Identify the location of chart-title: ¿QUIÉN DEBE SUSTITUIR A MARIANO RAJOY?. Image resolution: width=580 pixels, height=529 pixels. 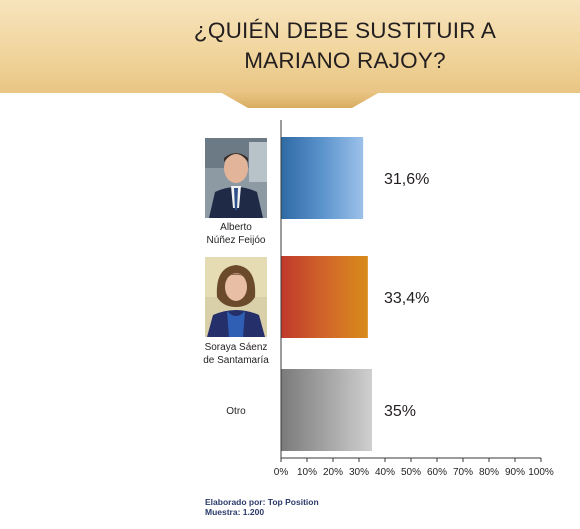
(345, 46).